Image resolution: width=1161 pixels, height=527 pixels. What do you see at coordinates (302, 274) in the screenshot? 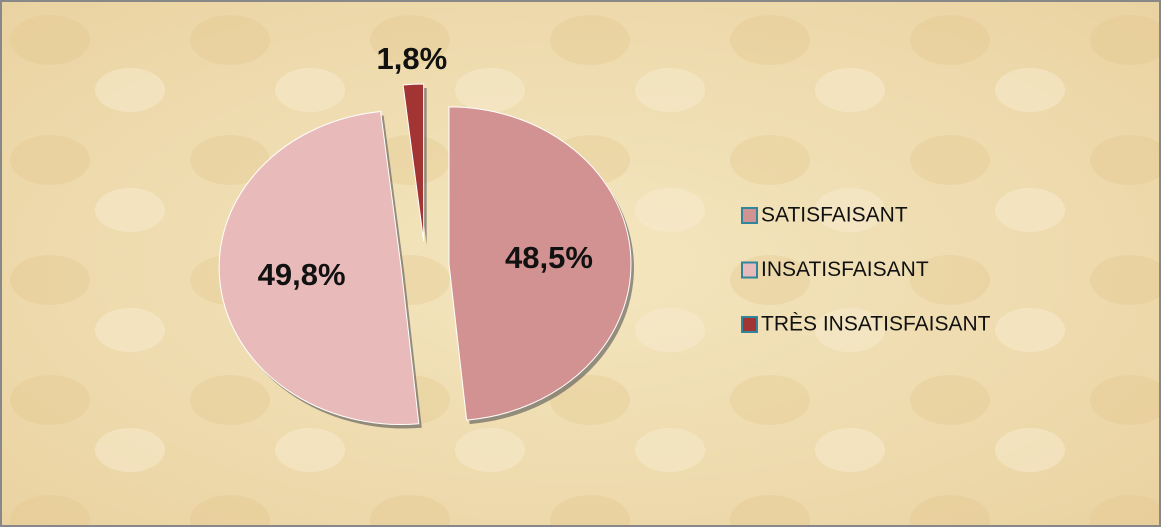
I see `data-label: 49,8%` at bounding box center [302, 274].